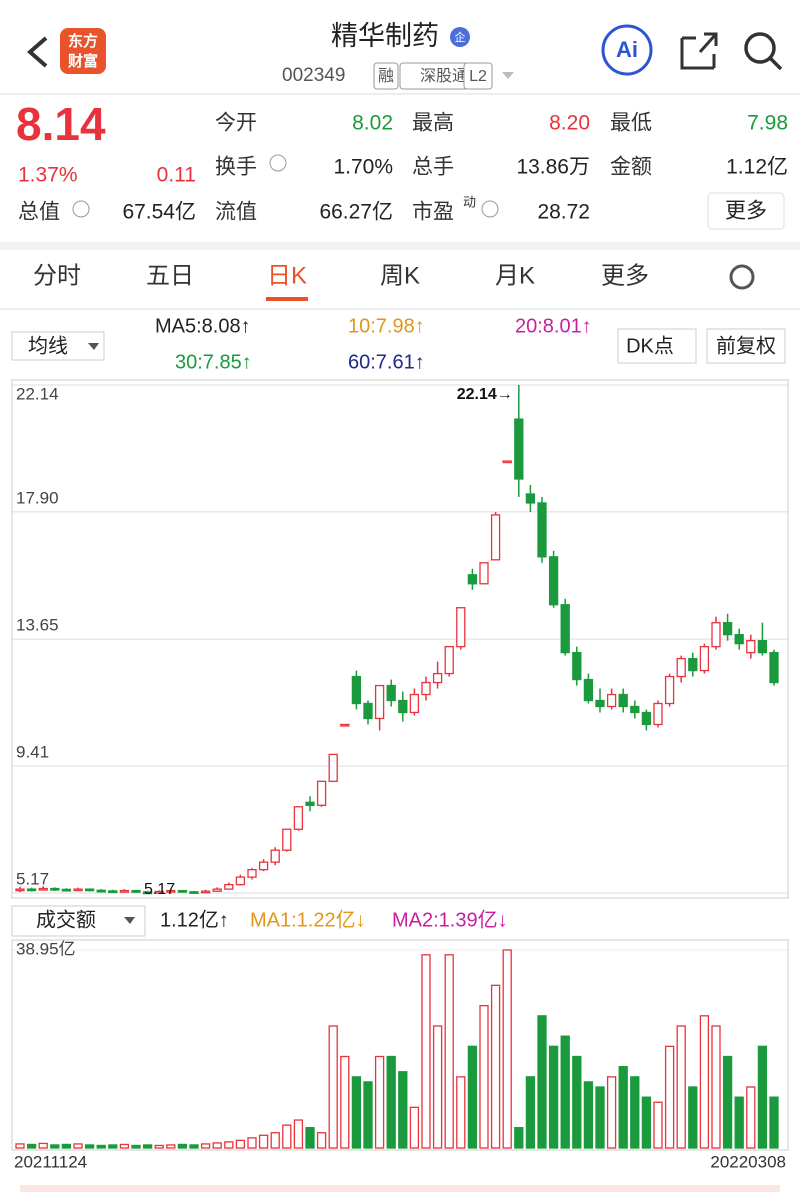  What do you see at coordinates (746, 211) in the screenshot?
I see `more-button` at bounding box center [746, 211].